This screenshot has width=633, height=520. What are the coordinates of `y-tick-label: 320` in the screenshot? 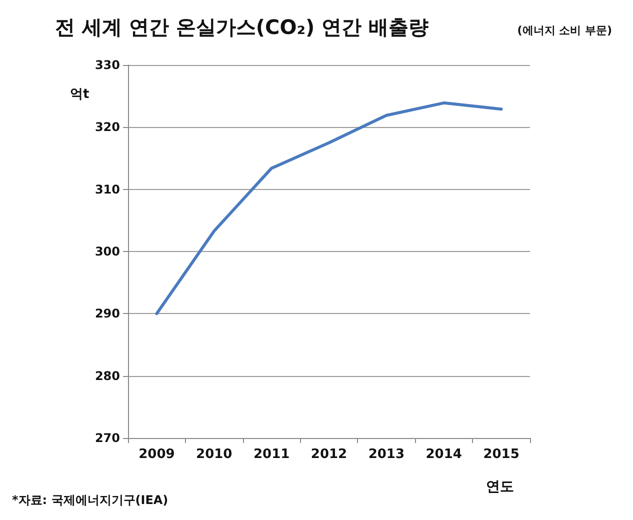 It's located at (107, 127).